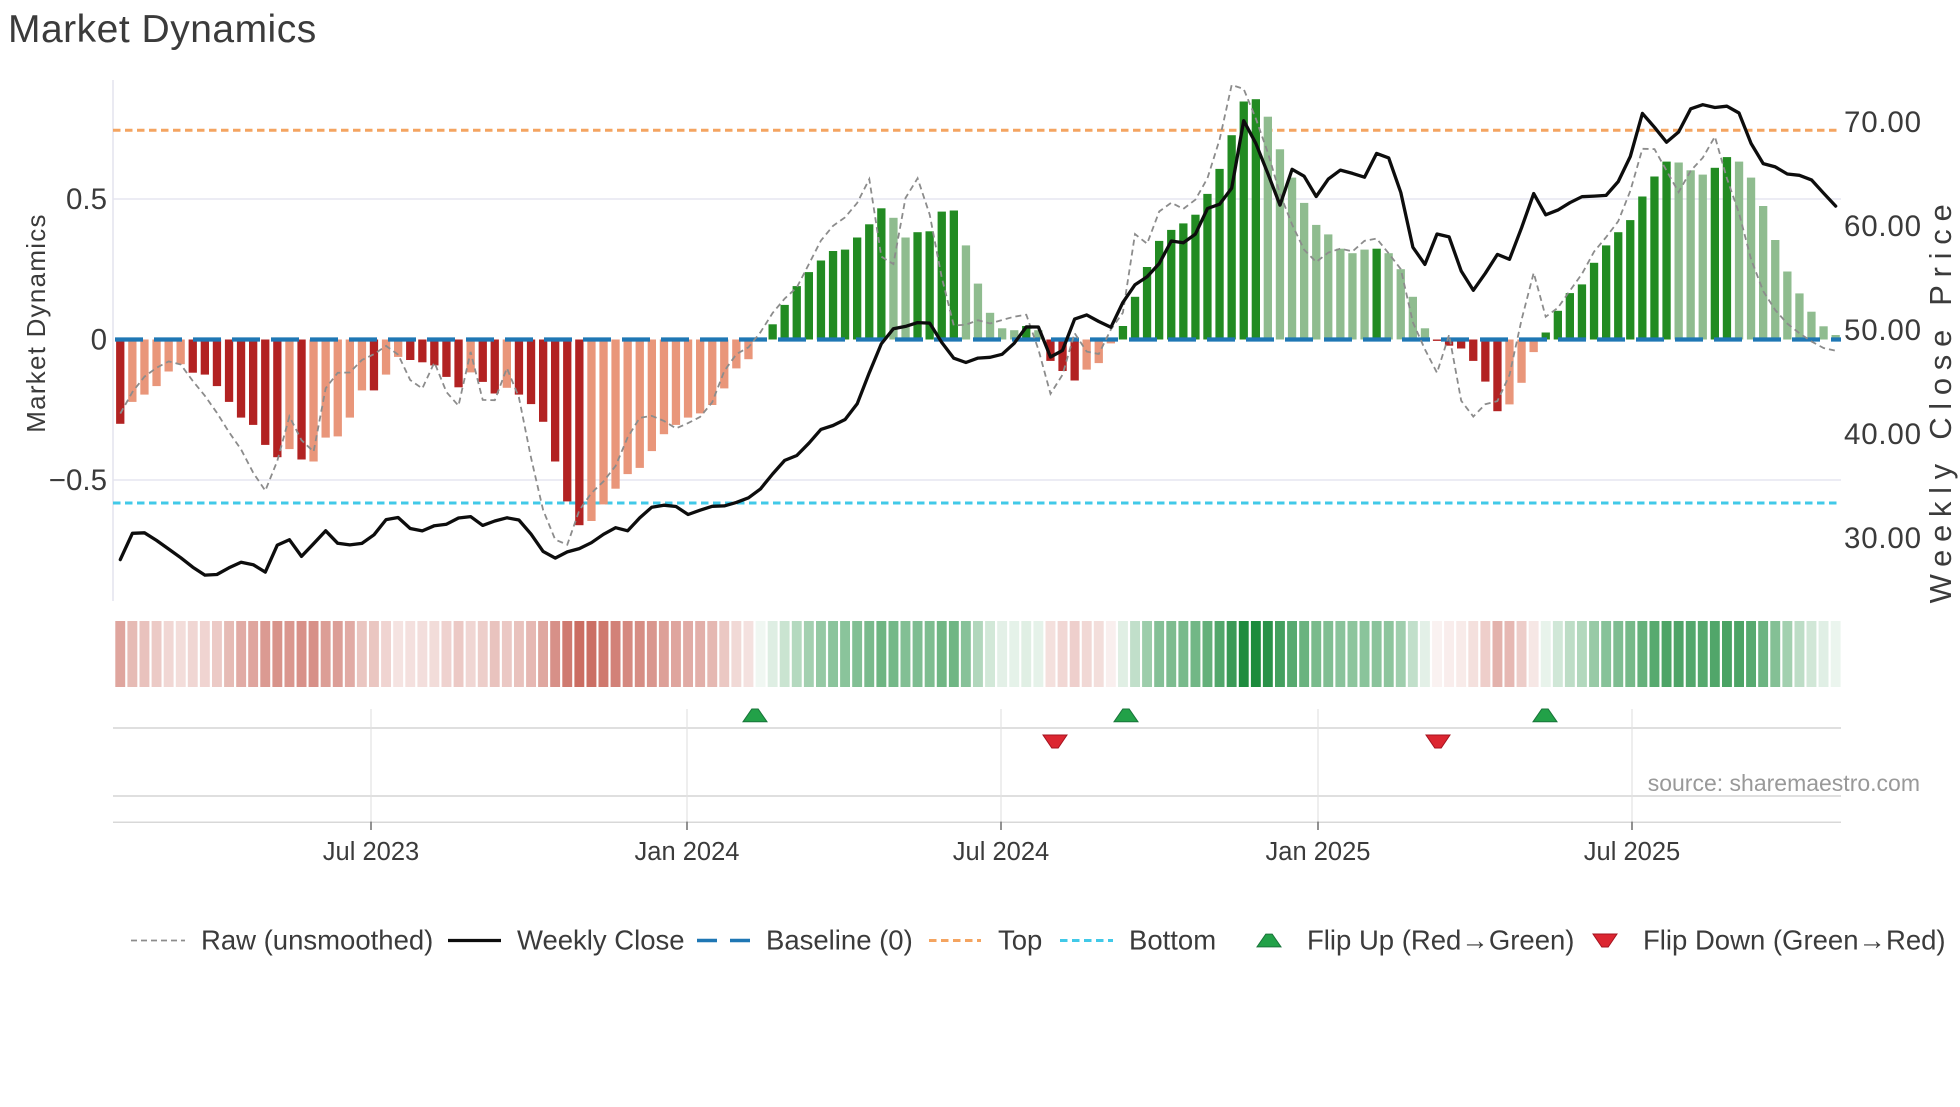  What do you see at coordinates (601, 940) in the screenshot?
I see `svg-text: Weekly Close` at bounding box center [601, 940].